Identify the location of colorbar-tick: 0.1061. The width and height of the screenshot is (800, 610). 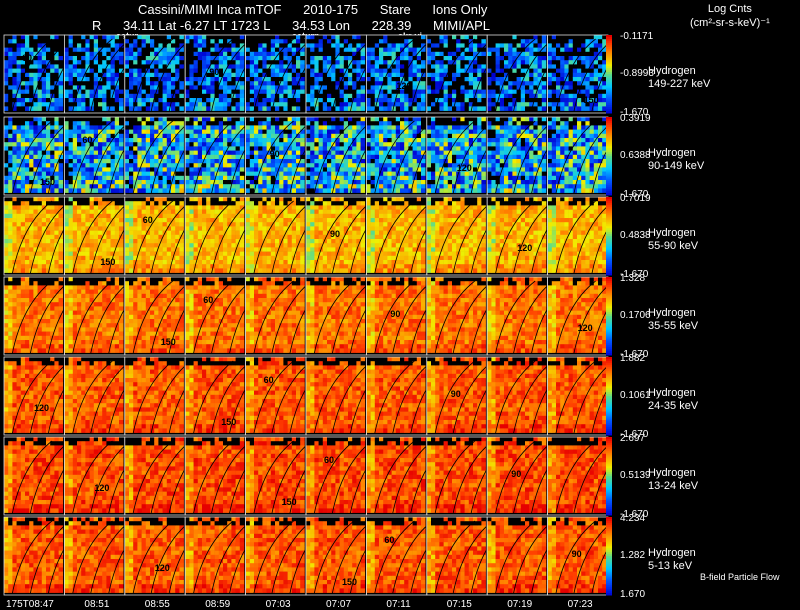
(635, 395).